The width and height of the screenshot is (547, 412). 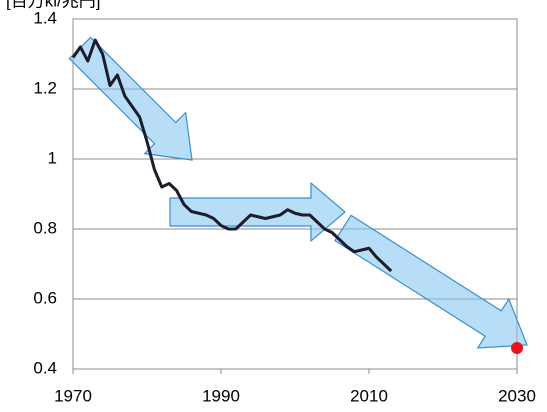 I want to click on x-tick-label: 2010, so click(x=369, y=395).